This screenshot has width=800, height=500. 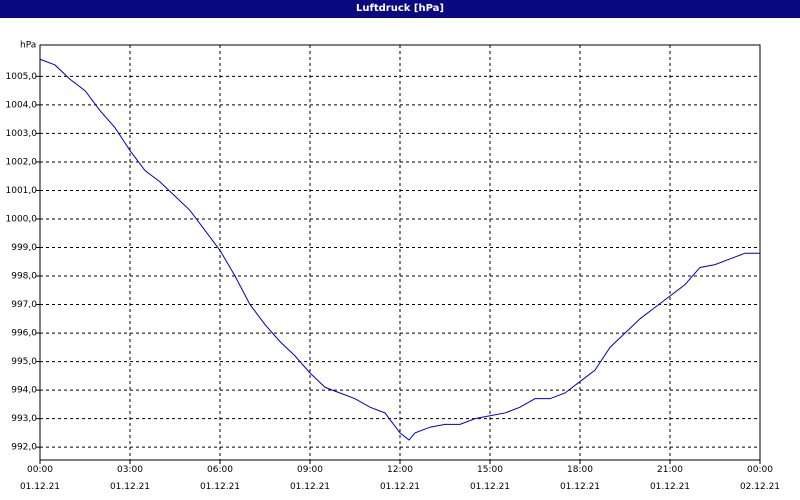 What do you see at coordinates (24, 305) in the screenshot?
I see `y-tick-label: 997,0` at bounding box center [24, 305].